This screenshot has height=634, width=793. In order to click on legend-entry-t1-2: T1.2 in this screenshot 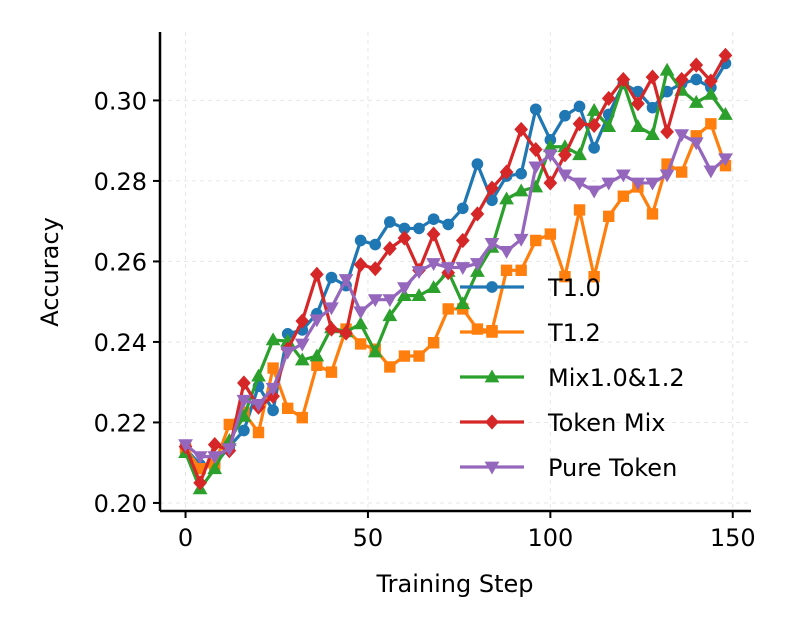, I will do `click(530, 333)`.